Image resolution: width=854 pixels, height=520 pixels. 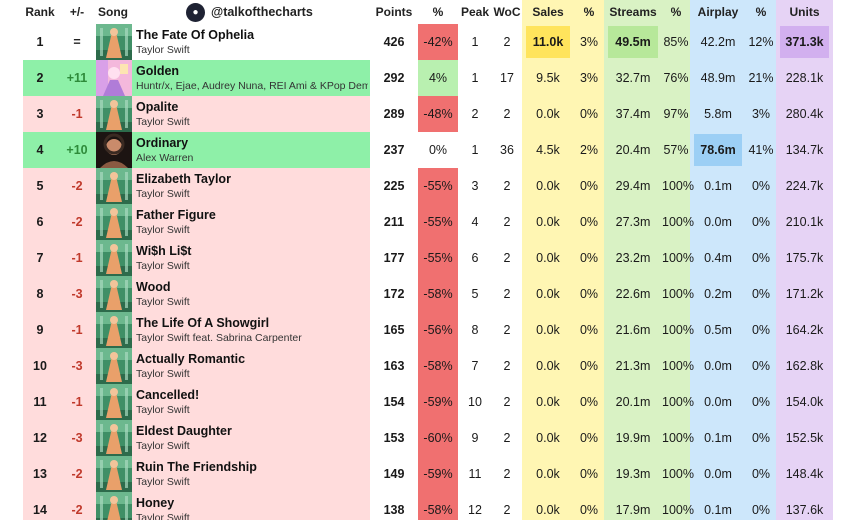 I want to click on song-info: Elizabeth Taylor Taylor Swift, so click(x=252, y=186).